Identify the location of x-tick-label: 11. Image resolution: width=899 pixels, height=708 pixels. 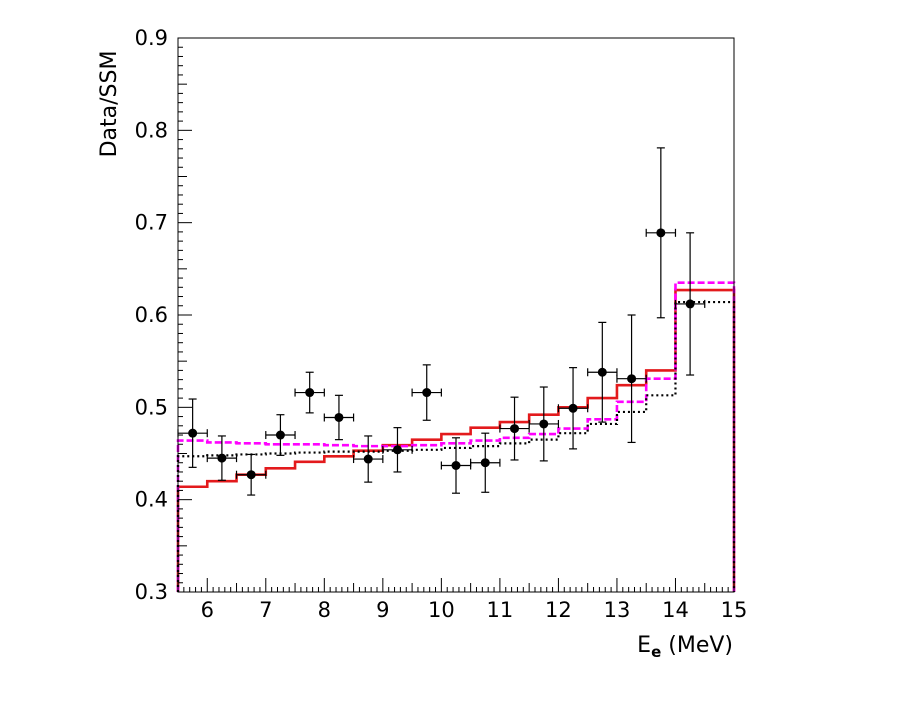
(500, 610).